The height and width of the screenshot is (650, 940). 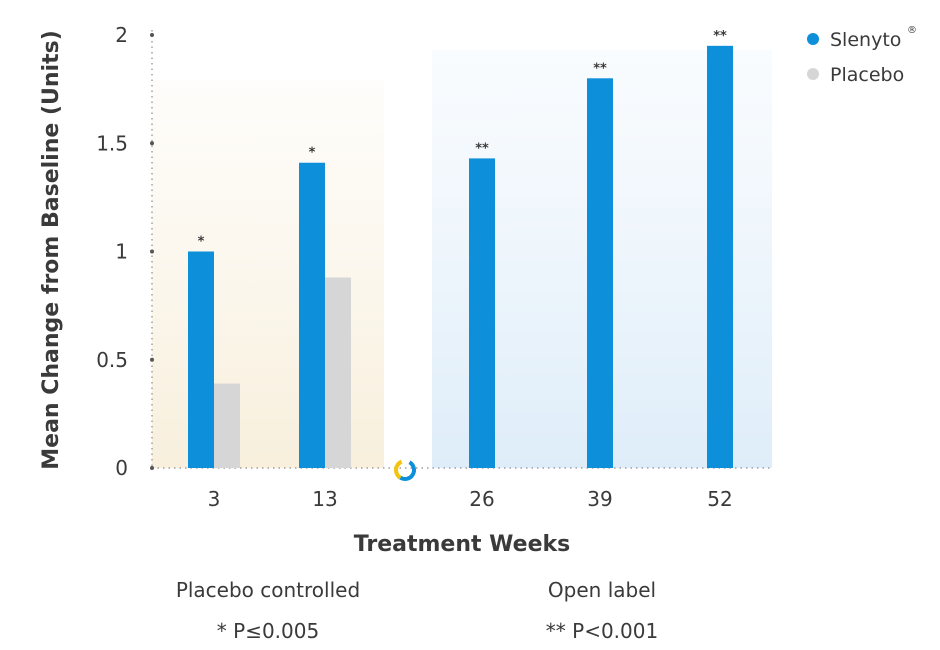 What do you see at coordinates (112, 360) in the screenshot?
I see `y-tick-label: 0.5` at bounding box center [112, 360].